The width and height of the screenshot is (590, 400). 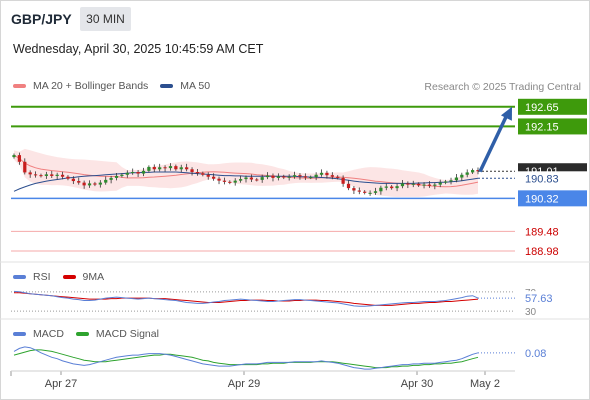 What do you see at coordinates (80, 86) in the screenshot?
I see `legend-item-bollinger: MA 20 + Bollinger Bands` at bounding box center [80, 86].